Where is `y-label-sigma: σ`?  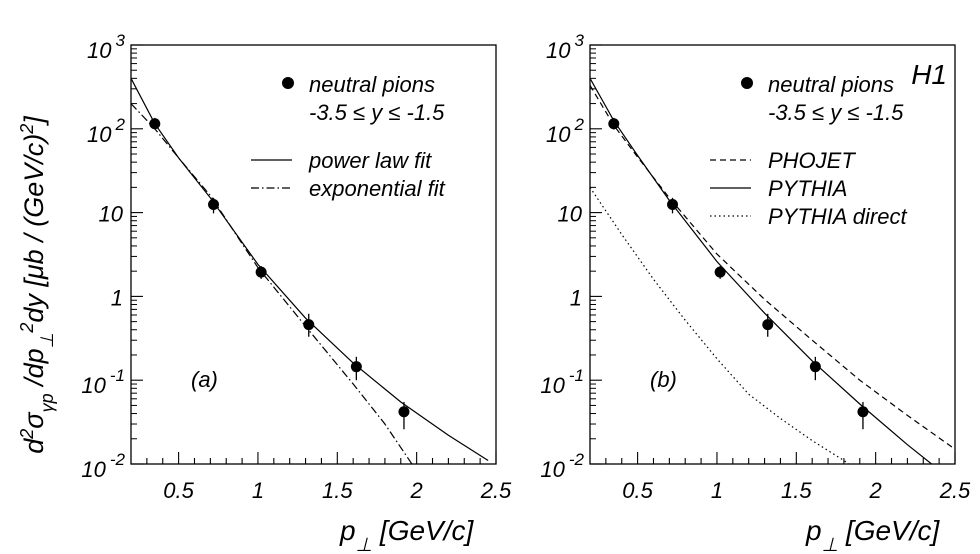 y-label-sigma: σ is located at coordinates (34, 420).